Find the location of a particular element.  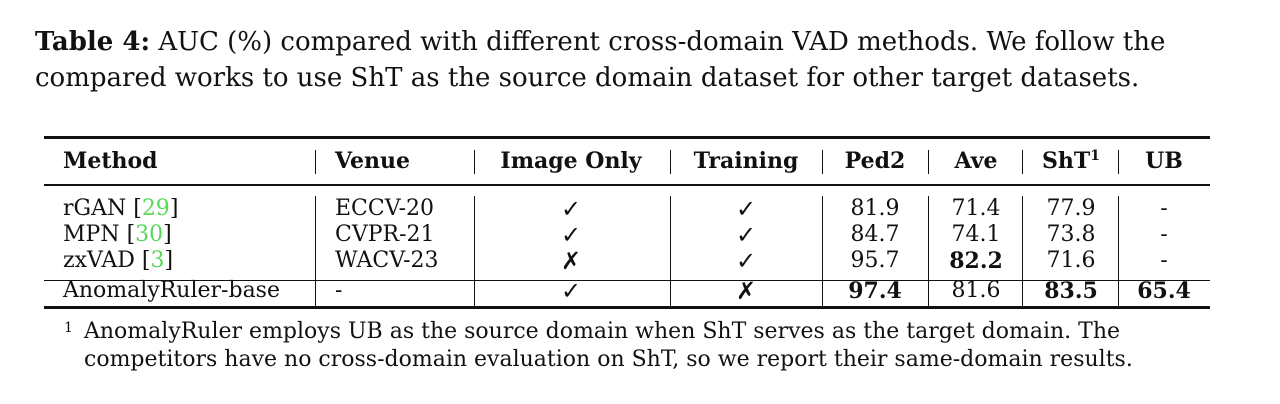

table-row-method: rGAN [29] is located at coordinates (121, 208).